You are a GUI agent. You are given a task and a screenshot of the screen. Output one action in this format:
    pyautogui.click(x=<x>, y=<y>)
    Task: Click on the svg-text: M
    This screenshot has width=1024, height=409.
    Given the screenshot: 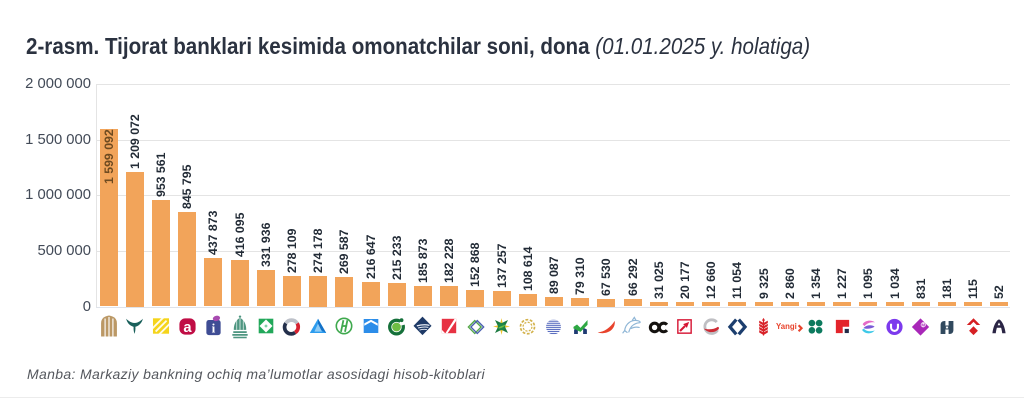 What is the action you would take?
    pyautogui.click(x=923, y=325)
    